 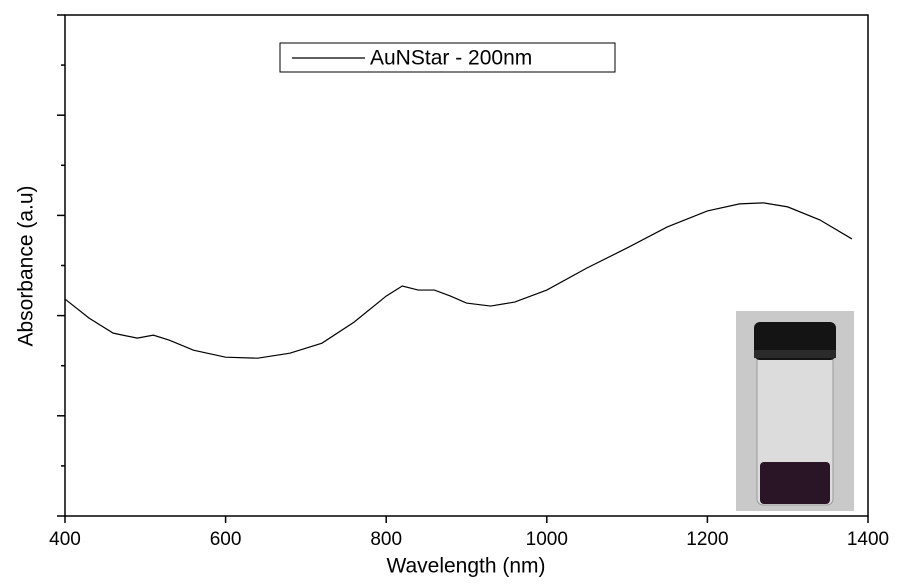 I want to click on y-axis-title: Absorbance (a.u), so click(x=26, y=265).